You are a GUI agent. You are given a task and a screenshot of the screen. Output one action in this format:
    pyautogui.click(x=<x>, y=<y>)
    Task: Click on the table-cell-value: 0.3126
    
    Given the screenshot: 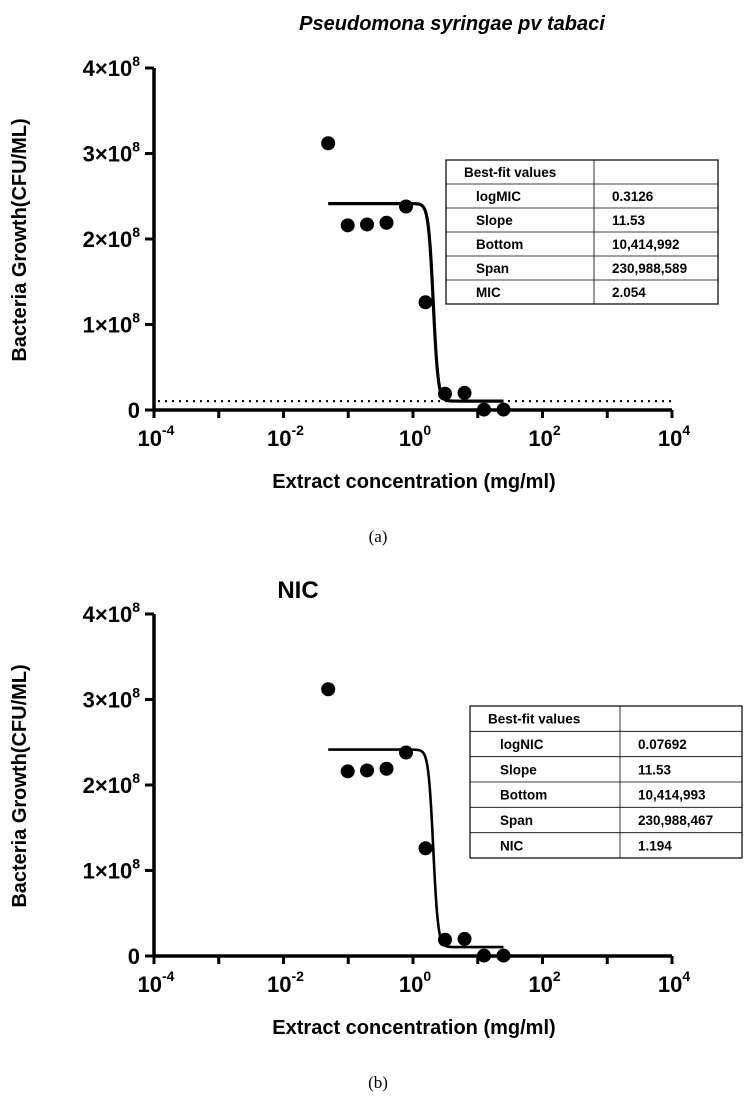 What is the action you would take?
    pyautogui.click(x=633, y=196)
    